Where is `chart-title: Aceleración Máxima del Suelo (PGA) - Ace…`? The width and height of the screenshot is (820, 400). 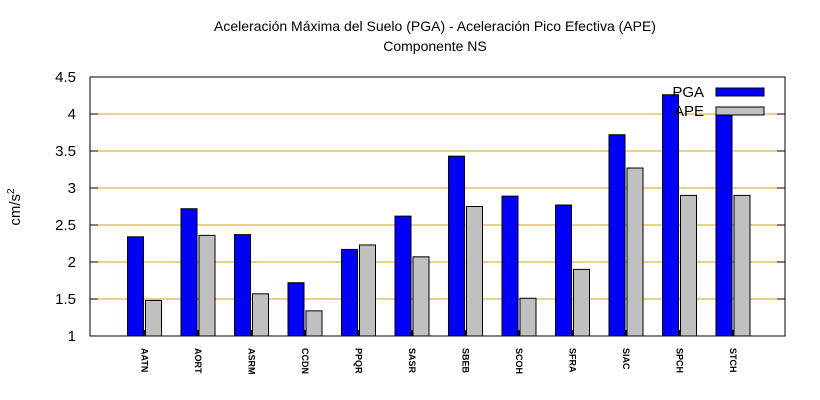 chart-title: Aceleración Máxima del Suelo (PGA) - Ace… is located at coordinates (435, 26).